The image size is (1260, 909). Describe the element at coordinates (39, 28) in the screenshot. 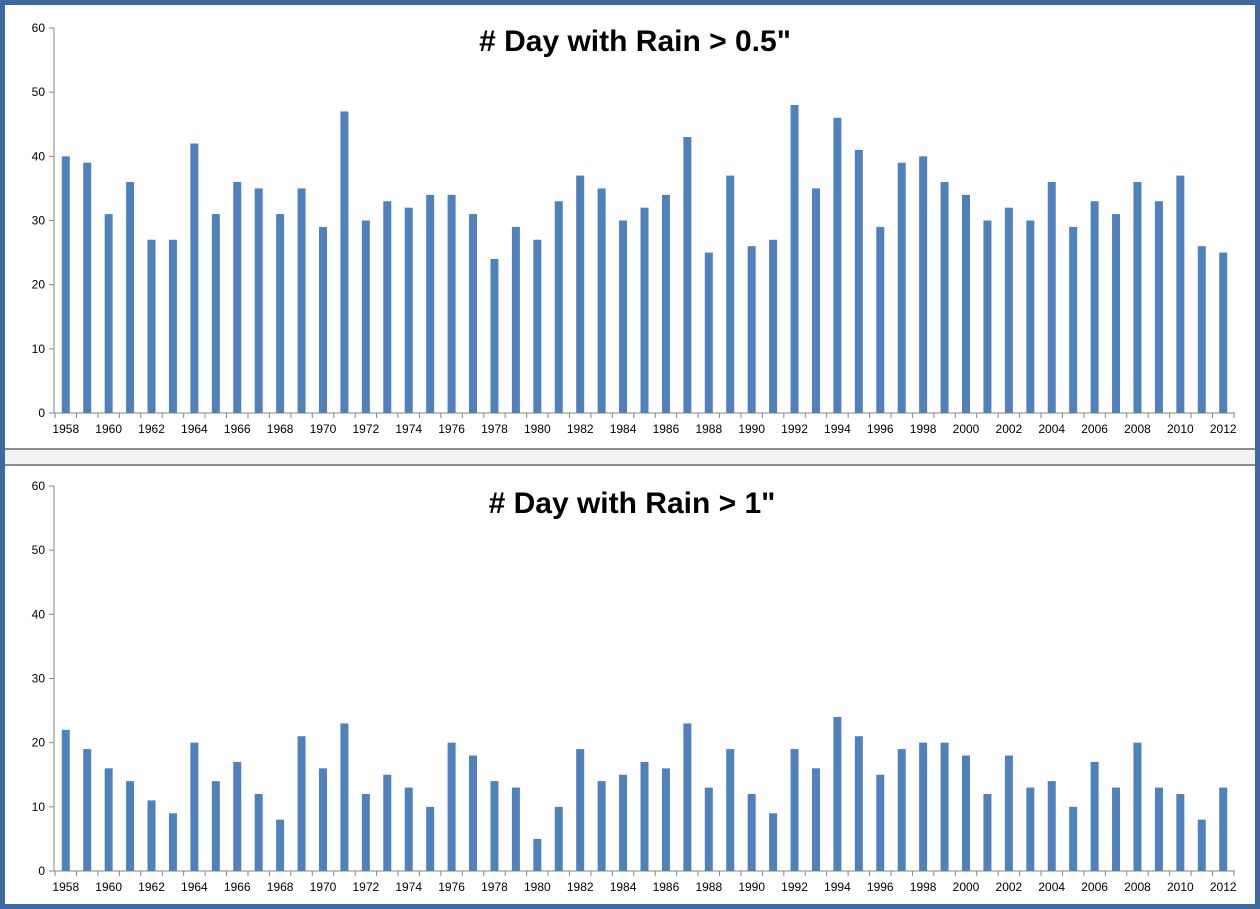

I see `y-tick-label: 60` at that location.